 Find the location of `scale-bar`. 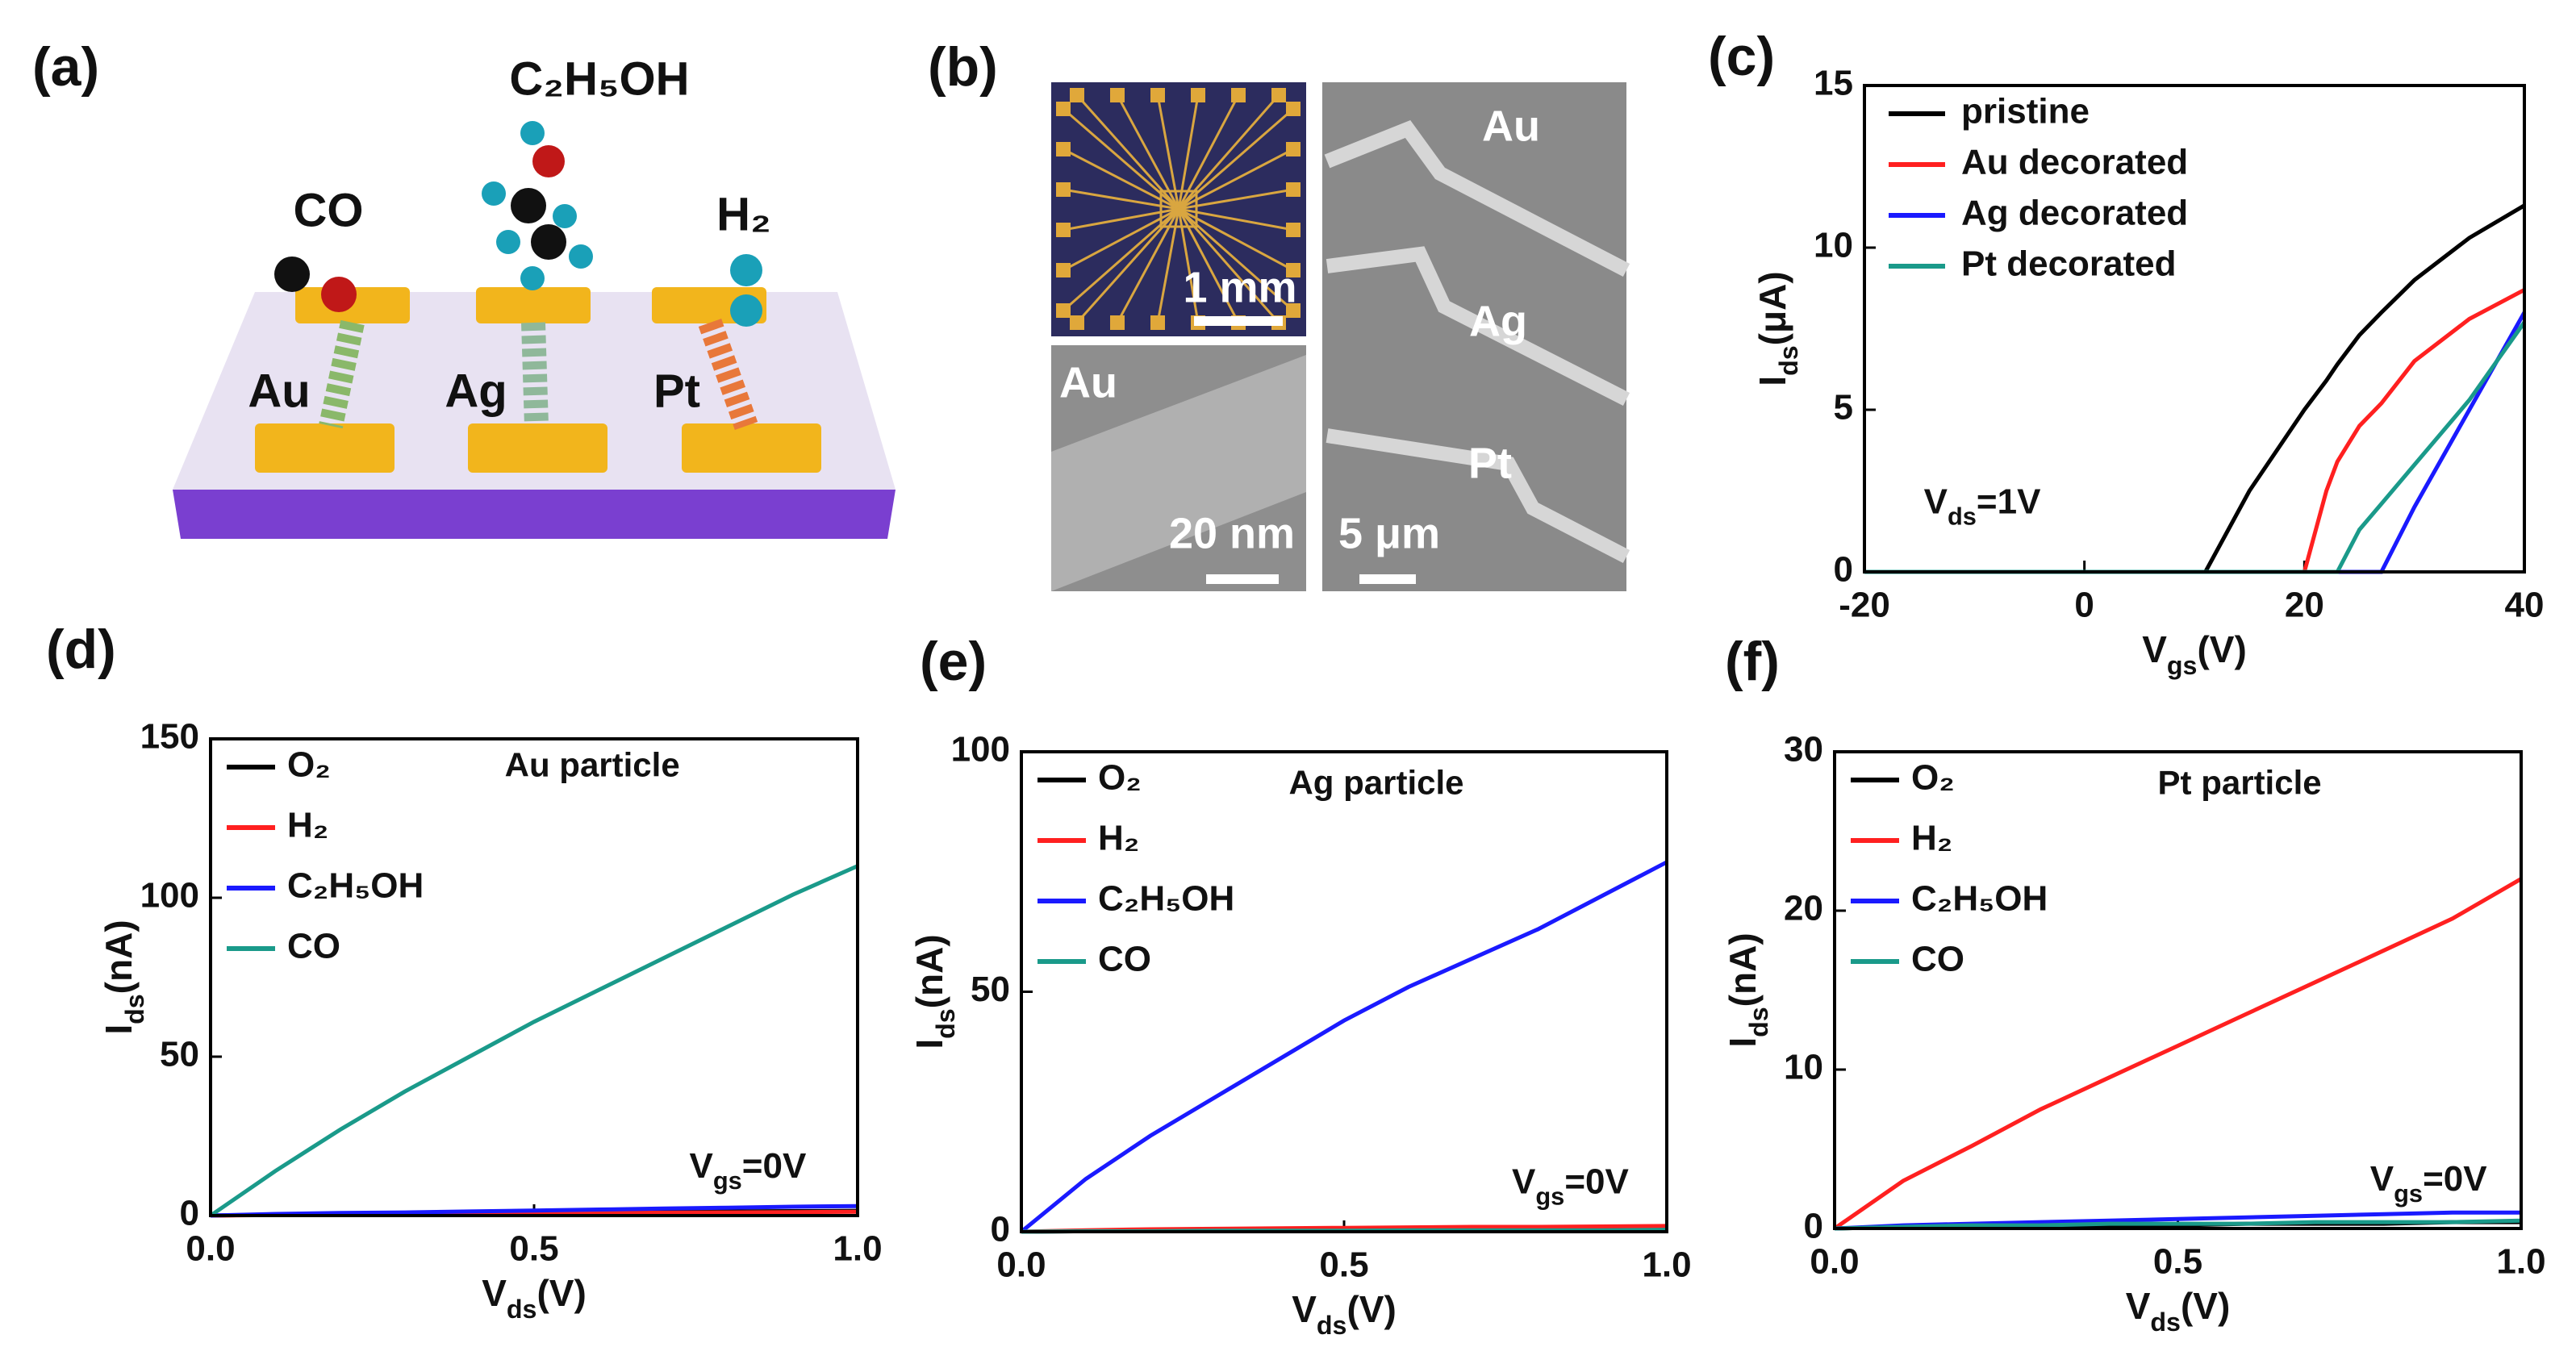

scale-bar is located at coordinates (1242, 579).